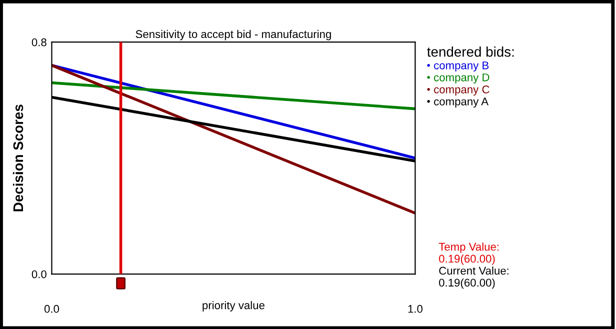 The width and height of the screenshot is (616, 329). What do you see at coordinates (462, 79) in the screenshot?
I see `legend-label: company D` at bounding box center [462, 79].